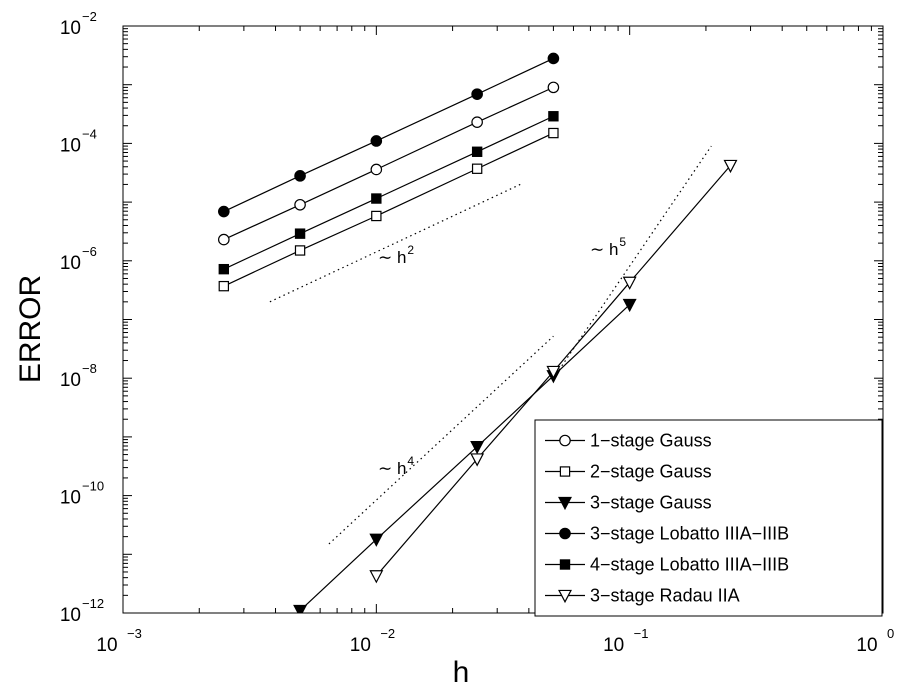 This screenshot has height=687, width=912. What do you see at coordinates (89, 133) in the screenshot?
I see `y-tick-label-exponent: −4` at bounding box center [89, 133].